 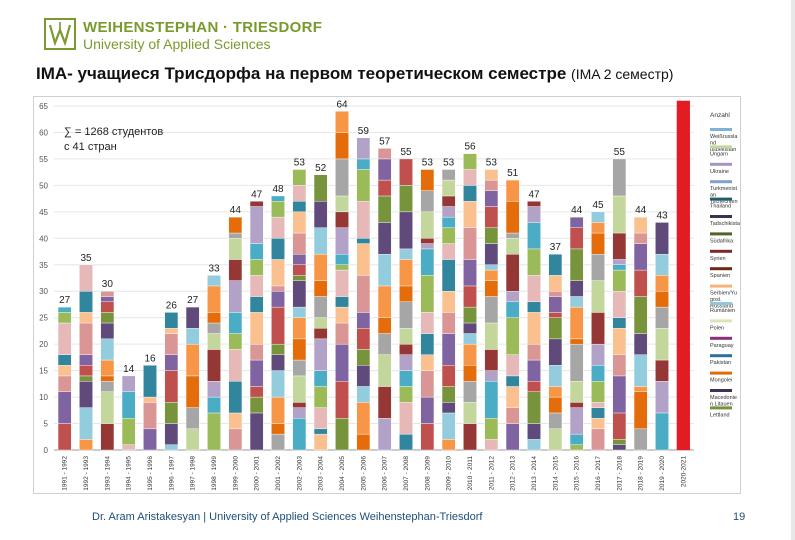 What do you see at coordinates (177, 44) in the screenshot?
I see `logo-subtitle: University of Applied Sciences` at bounding box center [177, 44].